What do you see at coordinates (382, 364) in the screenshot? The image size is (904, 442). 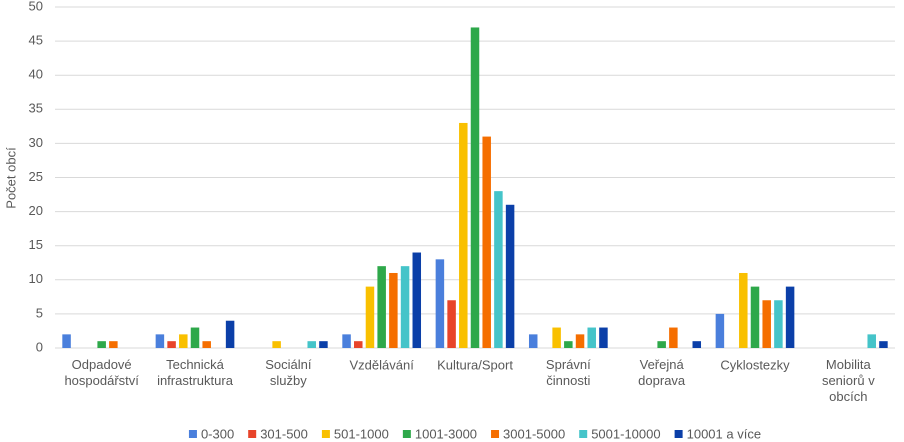 I see `x-tick-label: Vzdělávání` at bounding box center [382, 364].